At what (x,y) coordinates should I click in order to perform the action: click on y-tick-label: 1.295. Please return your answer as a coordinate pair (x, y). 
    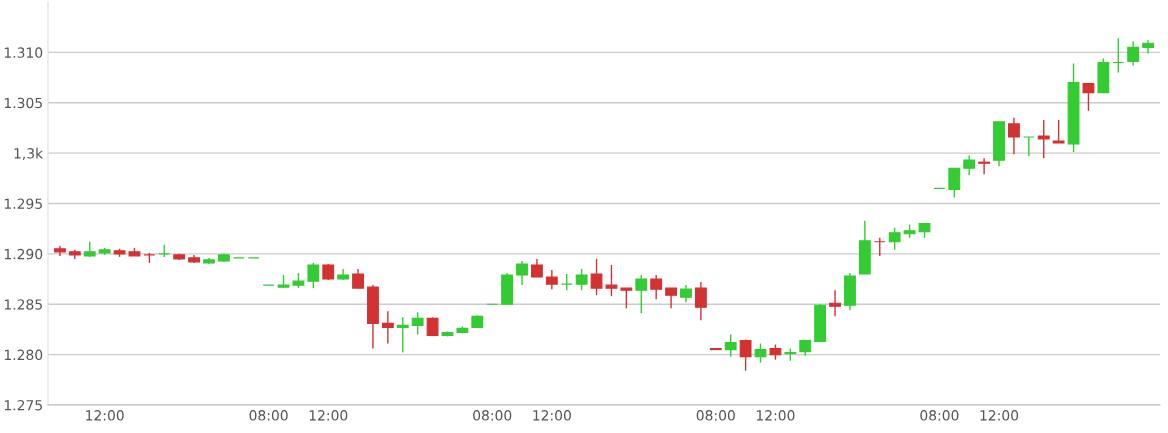
    Looking at the image, I should click on (23, 203).